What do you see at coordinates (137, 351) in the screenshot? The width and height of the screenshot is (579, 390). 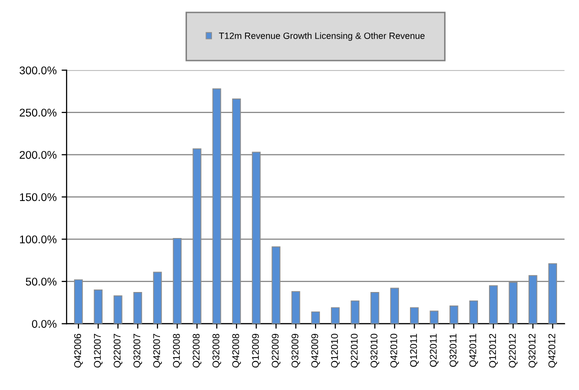 I see `x-tick-label: Q32007` at bounding box center [137, 351].